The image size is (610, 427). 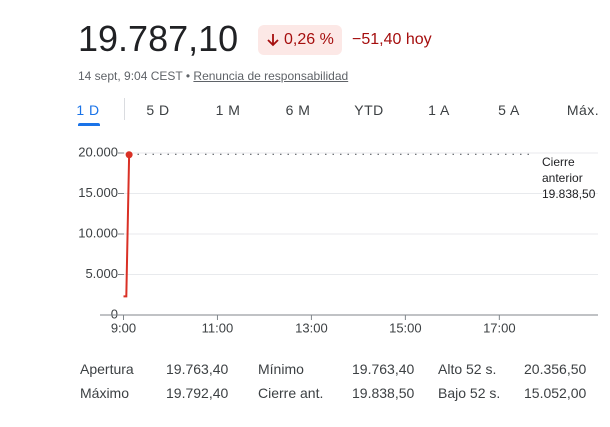 What do you see at coordinates (88, 110) in the screenshot?
I see `range-tab: 1 D` at bounding box center [88, 110].